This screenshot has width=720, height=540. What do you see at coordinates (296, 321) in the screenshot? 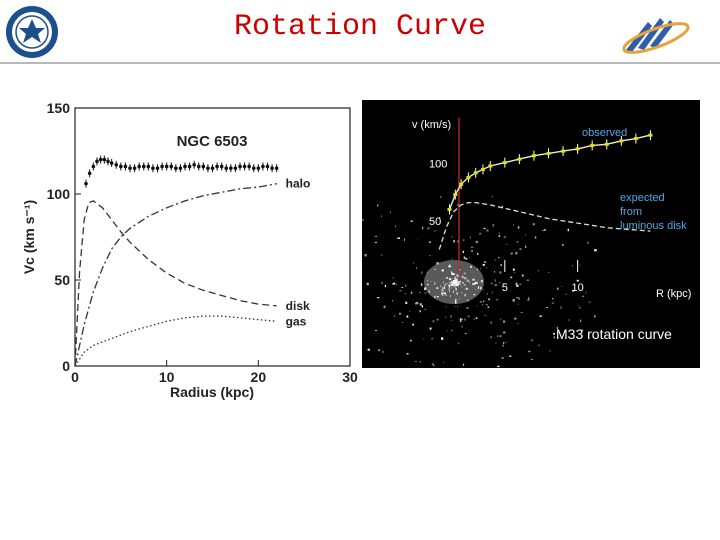
I see `gas-label: gas` at bounding box center [296, 321].